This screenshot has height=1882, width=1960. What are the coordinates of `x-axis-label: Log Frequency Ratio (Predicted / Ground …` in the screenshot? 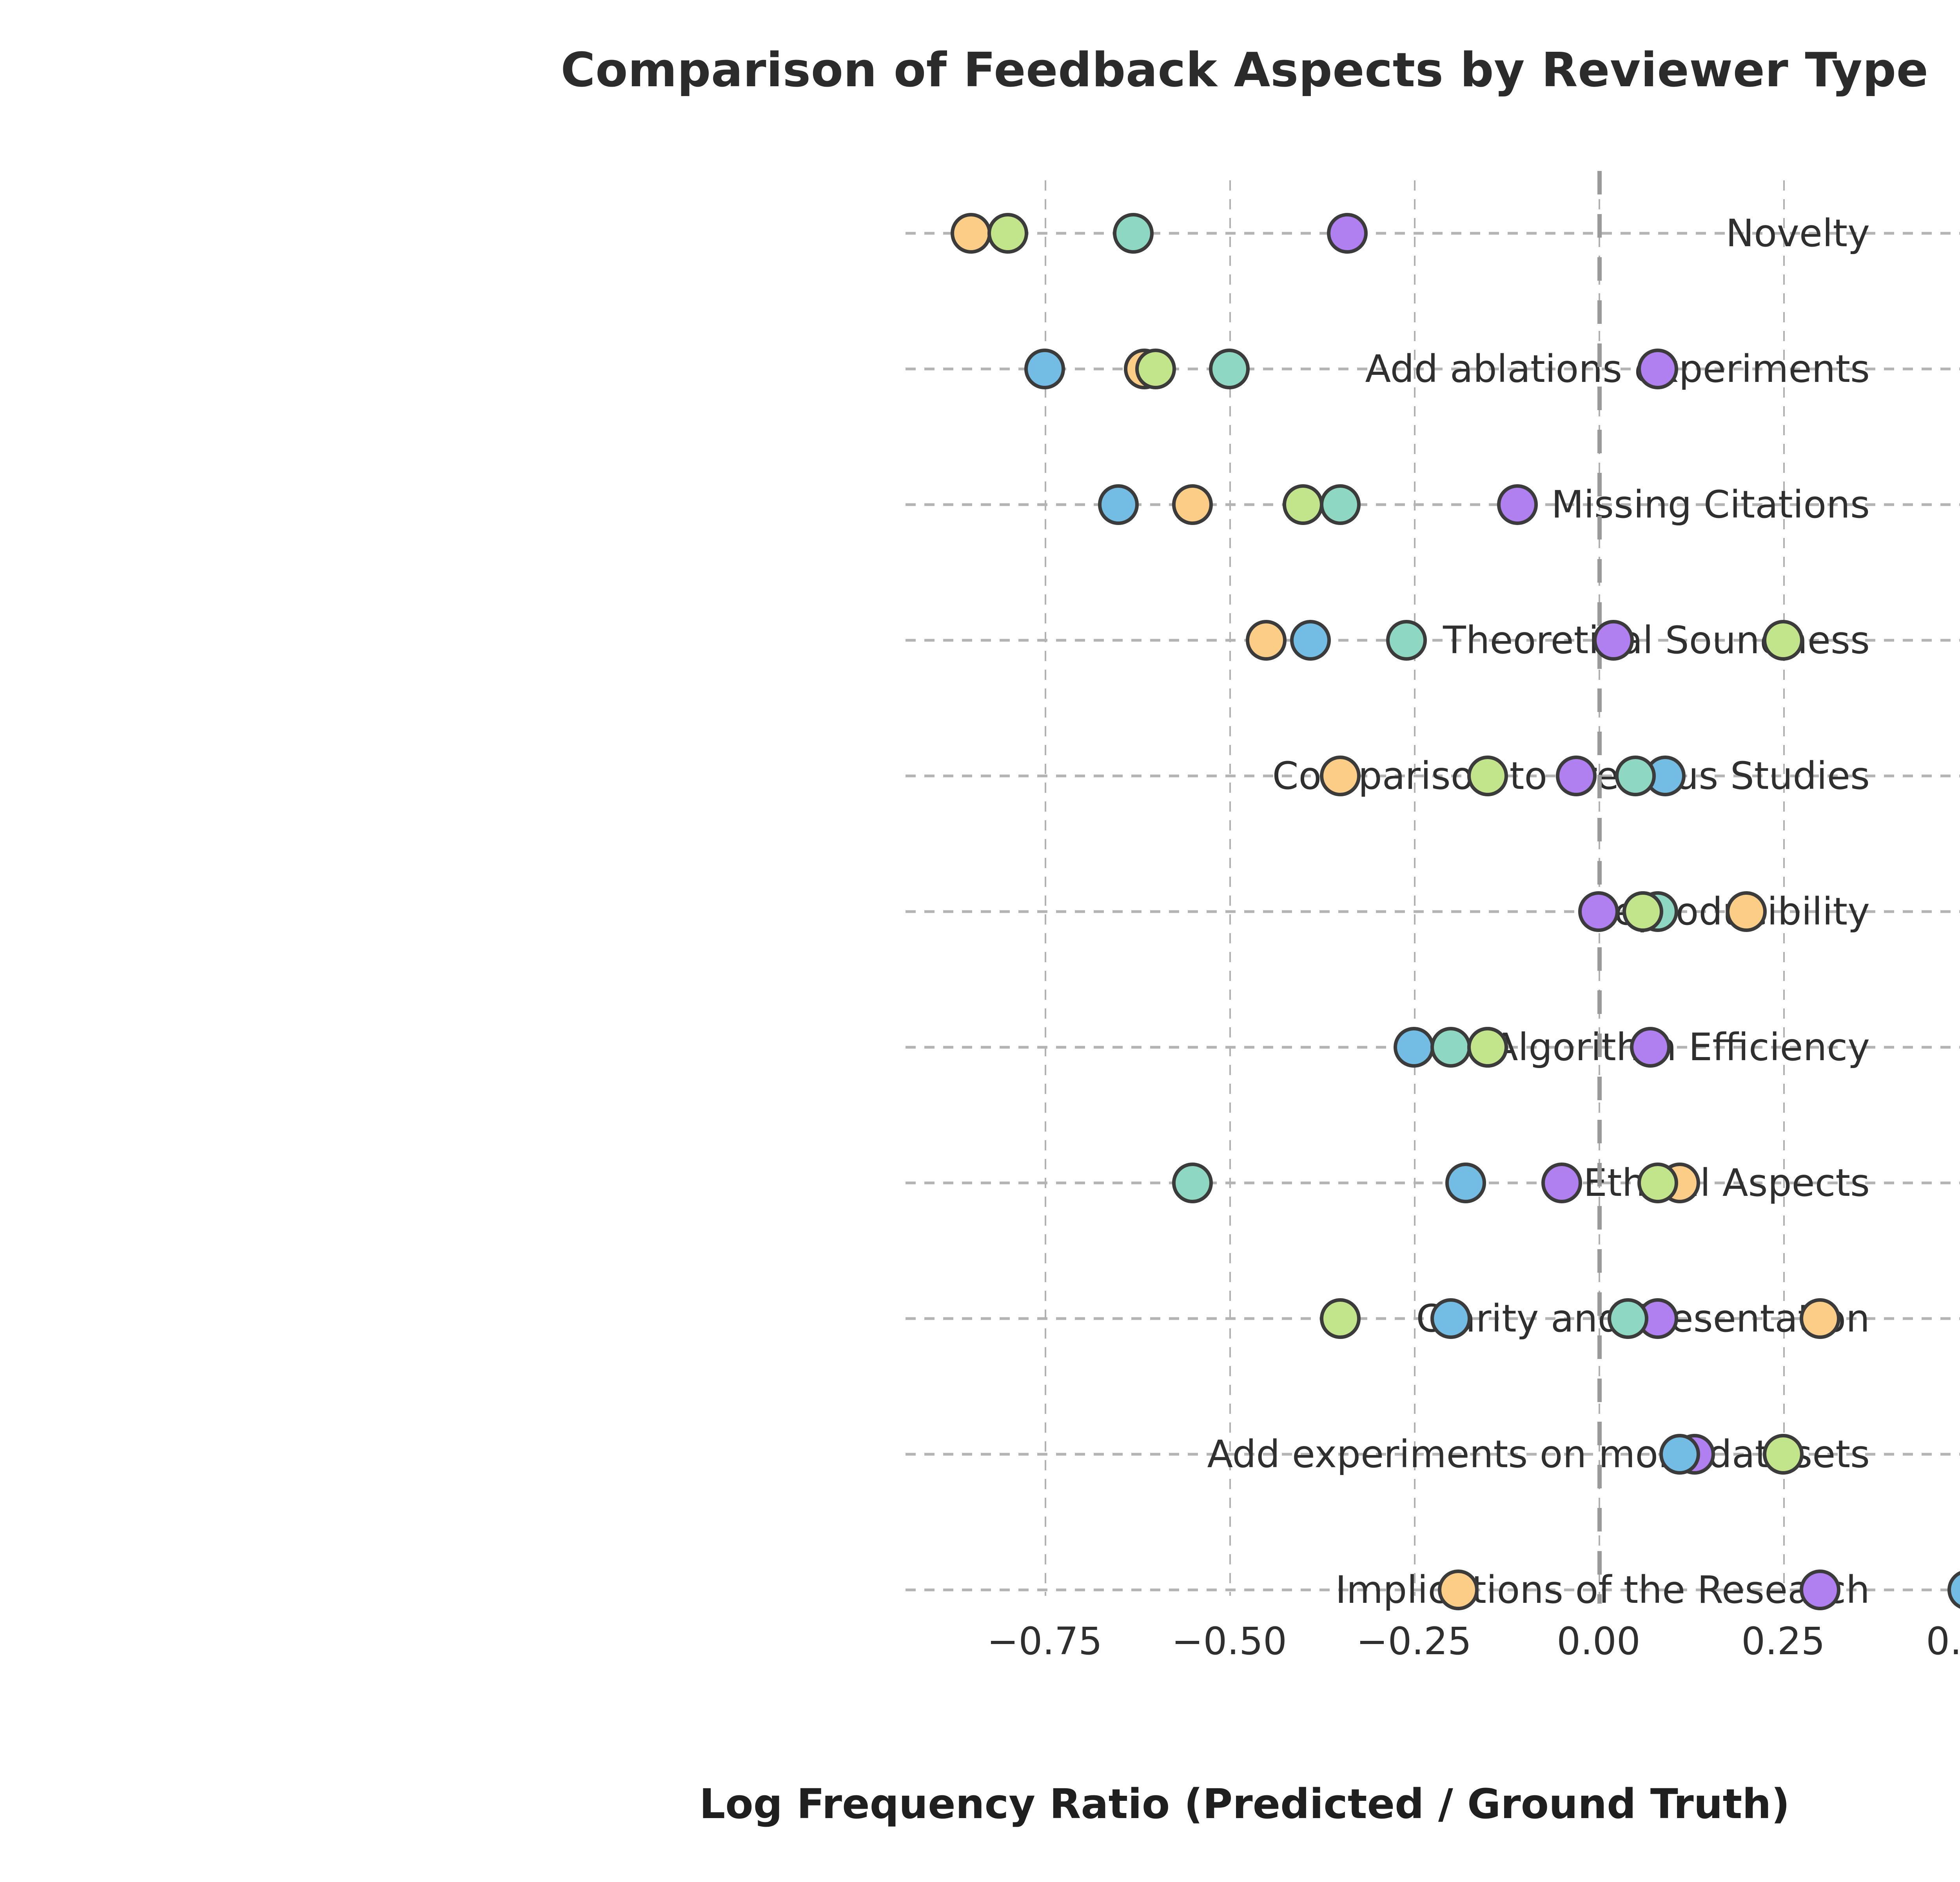 It's located at (1244, 1804).